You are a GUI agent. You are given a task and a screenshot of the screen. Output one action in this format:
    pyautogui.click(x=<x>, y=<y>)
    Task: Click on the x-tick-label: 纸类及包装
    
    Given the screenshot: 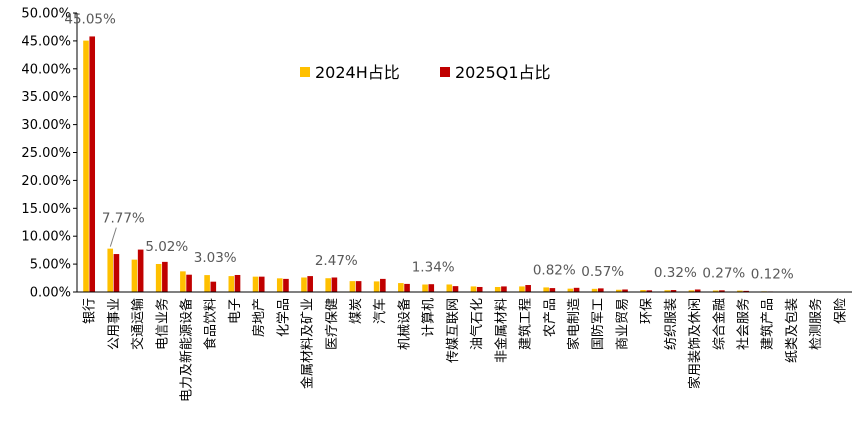 What is the action you would take?
    pyautogui.click(x=792, y=330)
    